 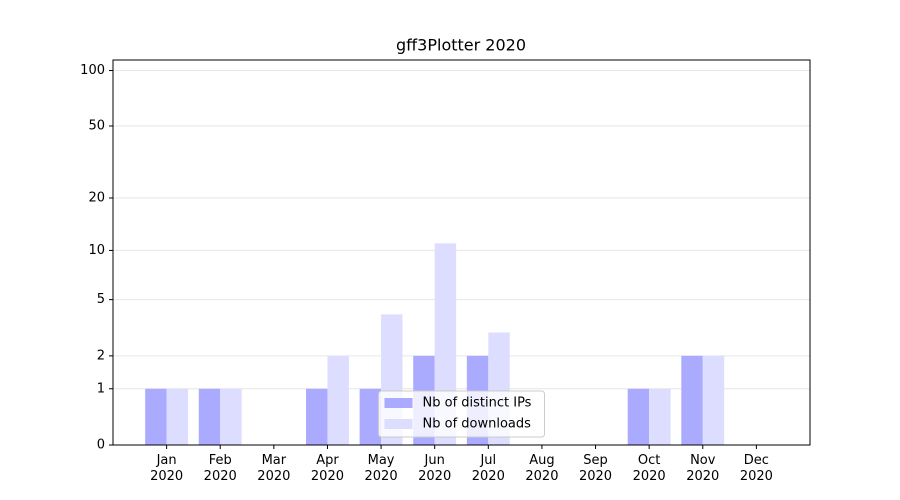 I want to click on x-tick-label: Oct 2020, so click(x=649, y=468).